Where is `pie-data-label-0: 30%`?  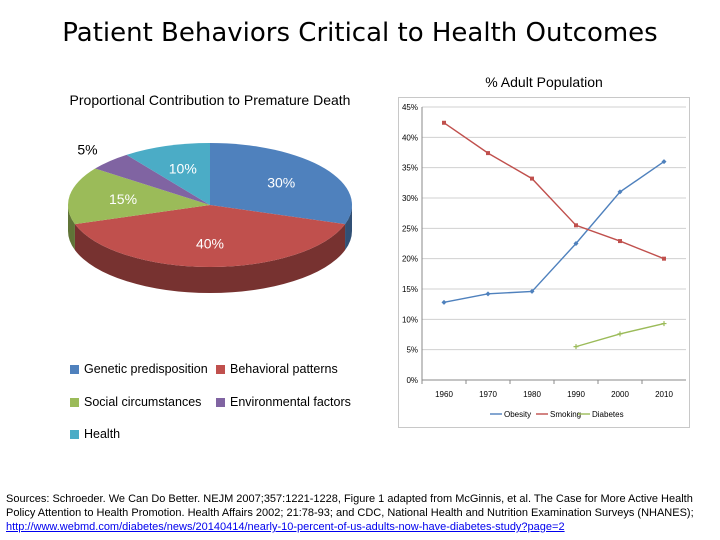
pie-data-label-0: 30% is located at coordinates (281, 182).